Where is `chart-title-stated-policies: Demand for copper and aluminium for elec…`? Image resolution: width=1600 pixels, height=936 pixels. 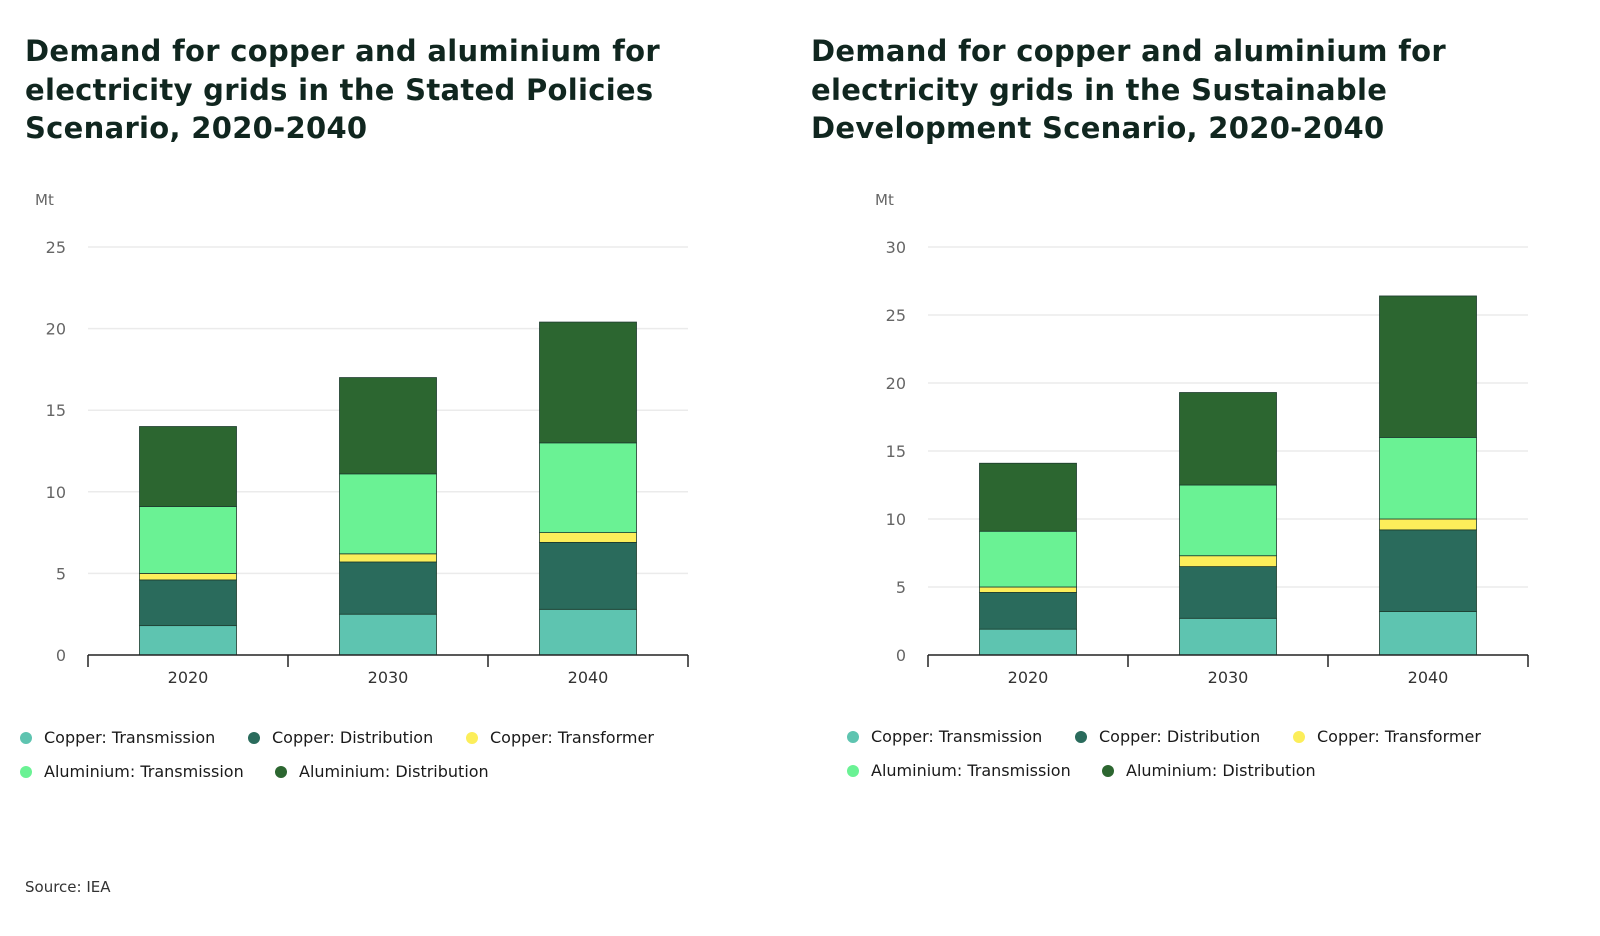 chart-title-stated-policies: Demand for copper and aluminium for elec… is located at coordinates (342, 89).